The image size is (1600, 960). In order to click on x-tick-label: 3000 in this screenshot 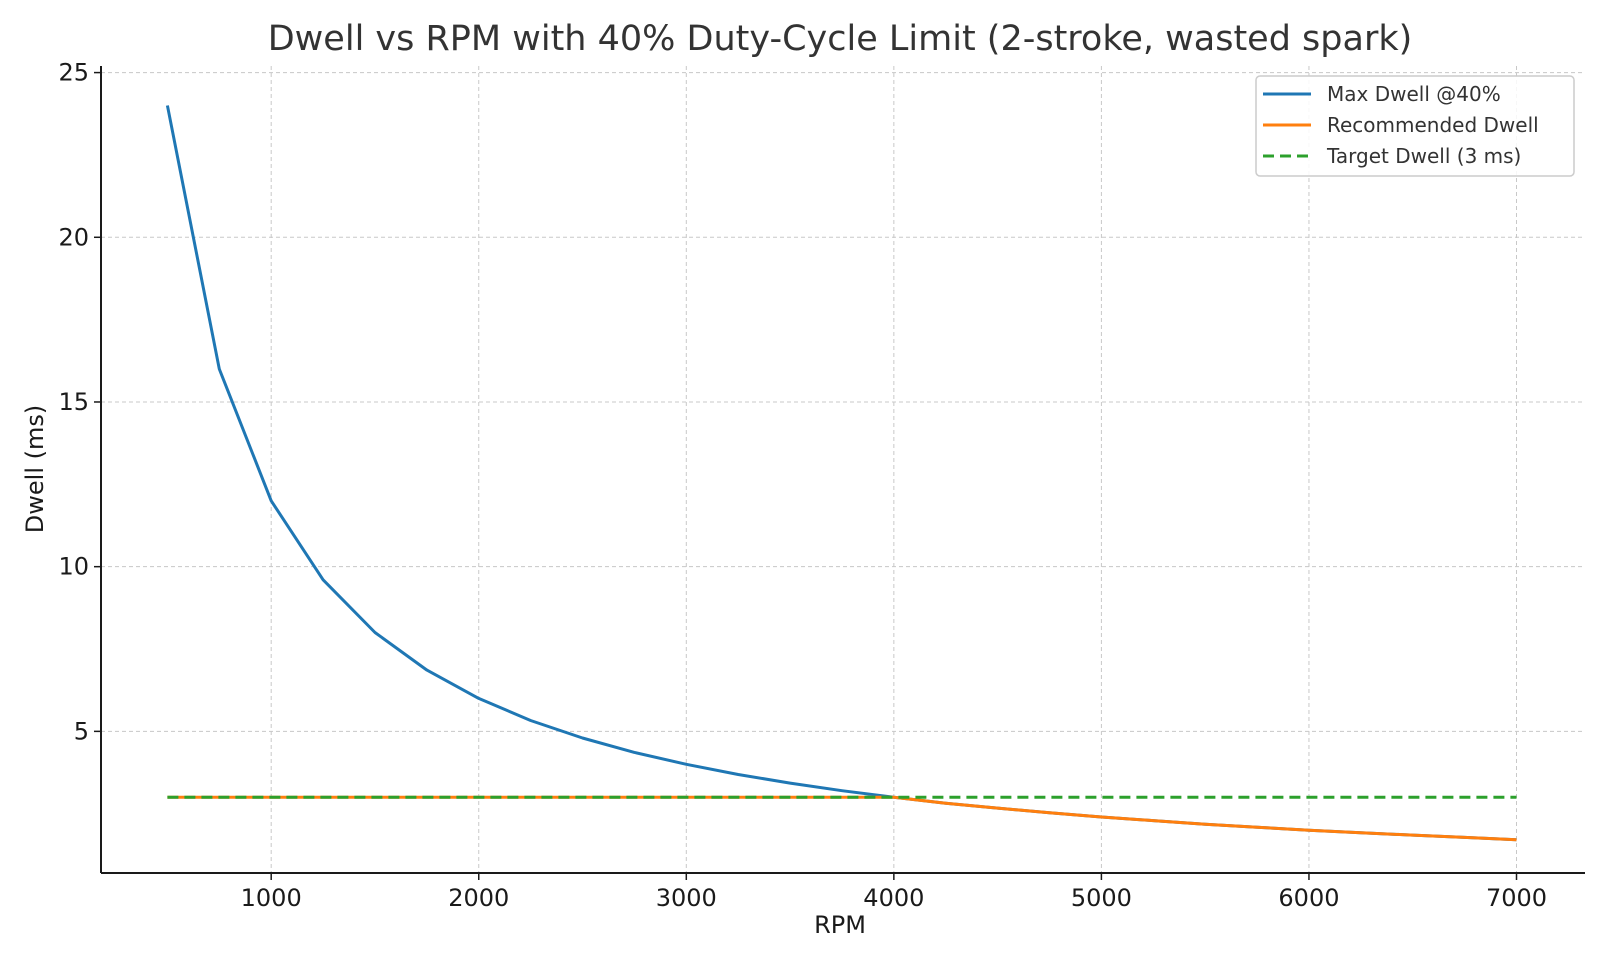, I will do `click(686, 898)`.